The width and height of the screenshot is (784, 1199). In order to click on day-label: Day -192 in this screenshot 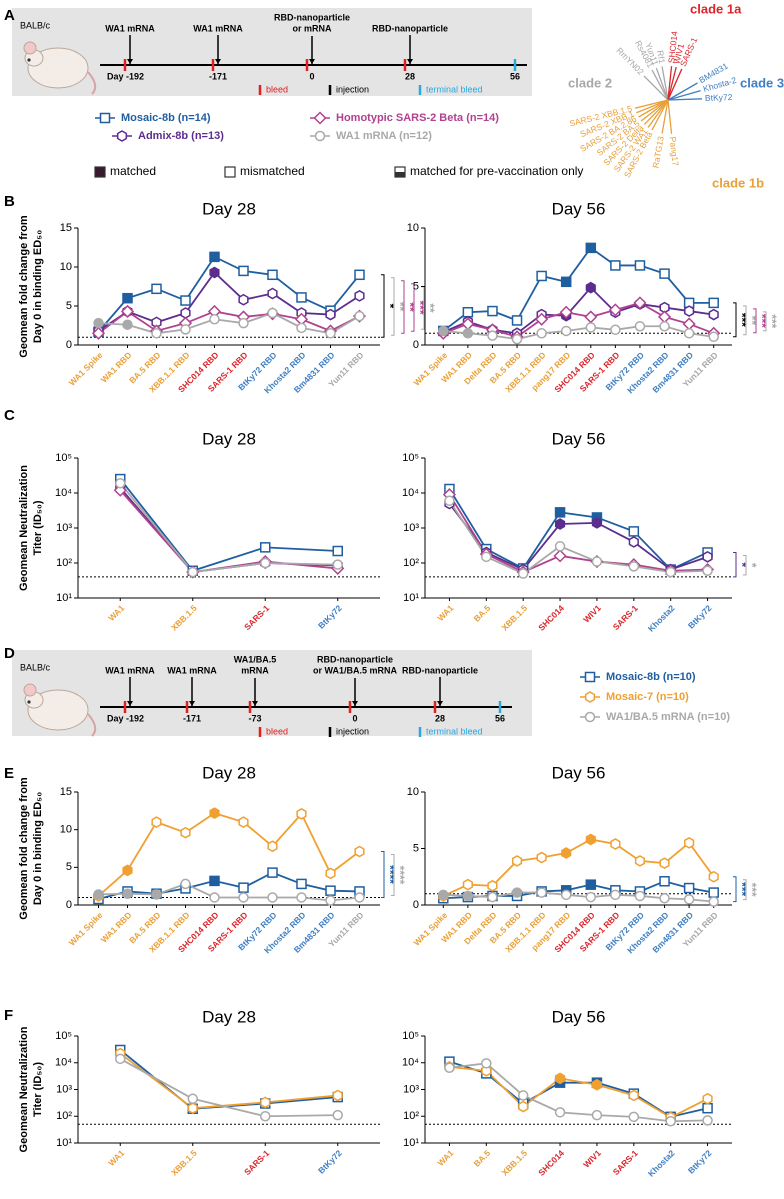, I will do `click(125, 76)`.